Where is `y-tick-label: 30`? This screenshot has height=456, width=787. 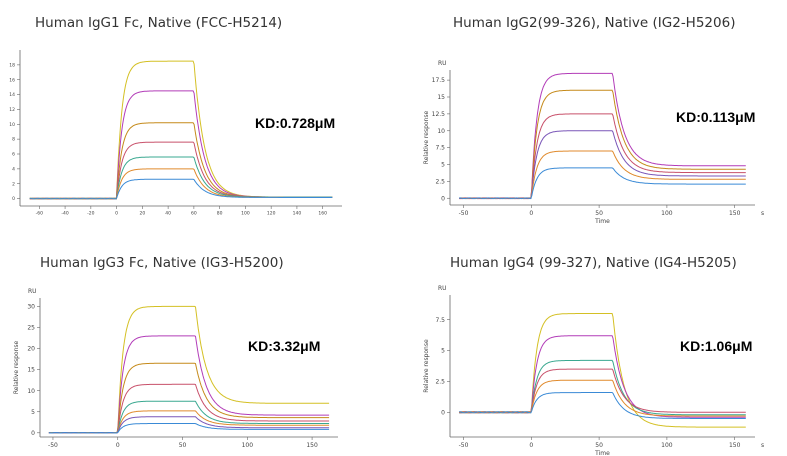 y-tick-label: 30 is located at coordinates (31, 307).